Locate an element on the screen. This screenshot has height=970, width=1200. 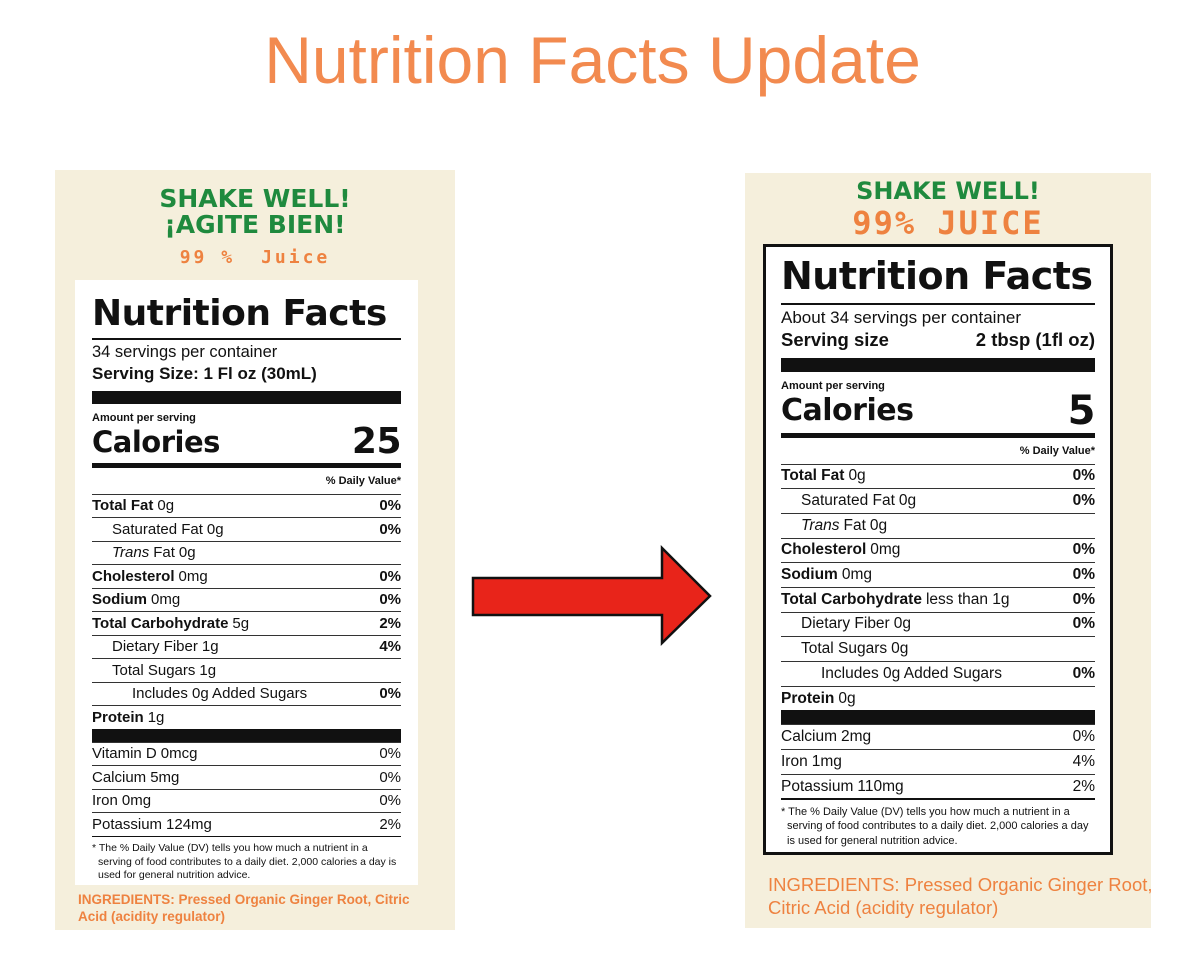
nutrient-row: Total Carbohydrate less than 1g 0% is located at coordinates (938, 599).